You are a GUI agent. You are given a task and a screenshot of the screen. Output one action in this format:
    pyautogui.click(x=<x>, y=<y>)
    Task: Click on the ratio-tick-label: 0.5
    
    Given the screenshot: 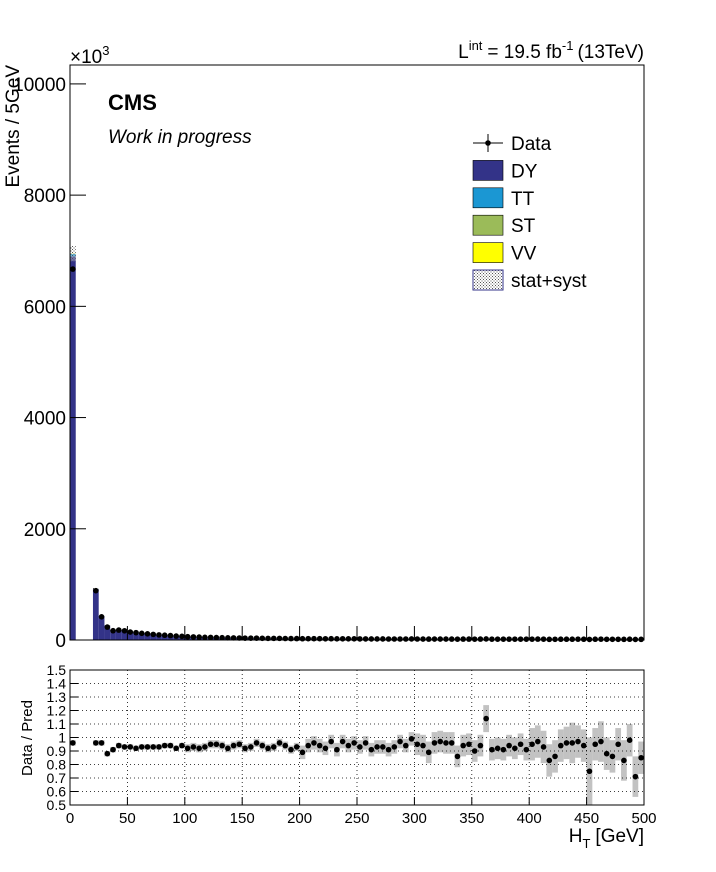 What is the action you would take?
    pyautogui.click(x=57, y=805)
    